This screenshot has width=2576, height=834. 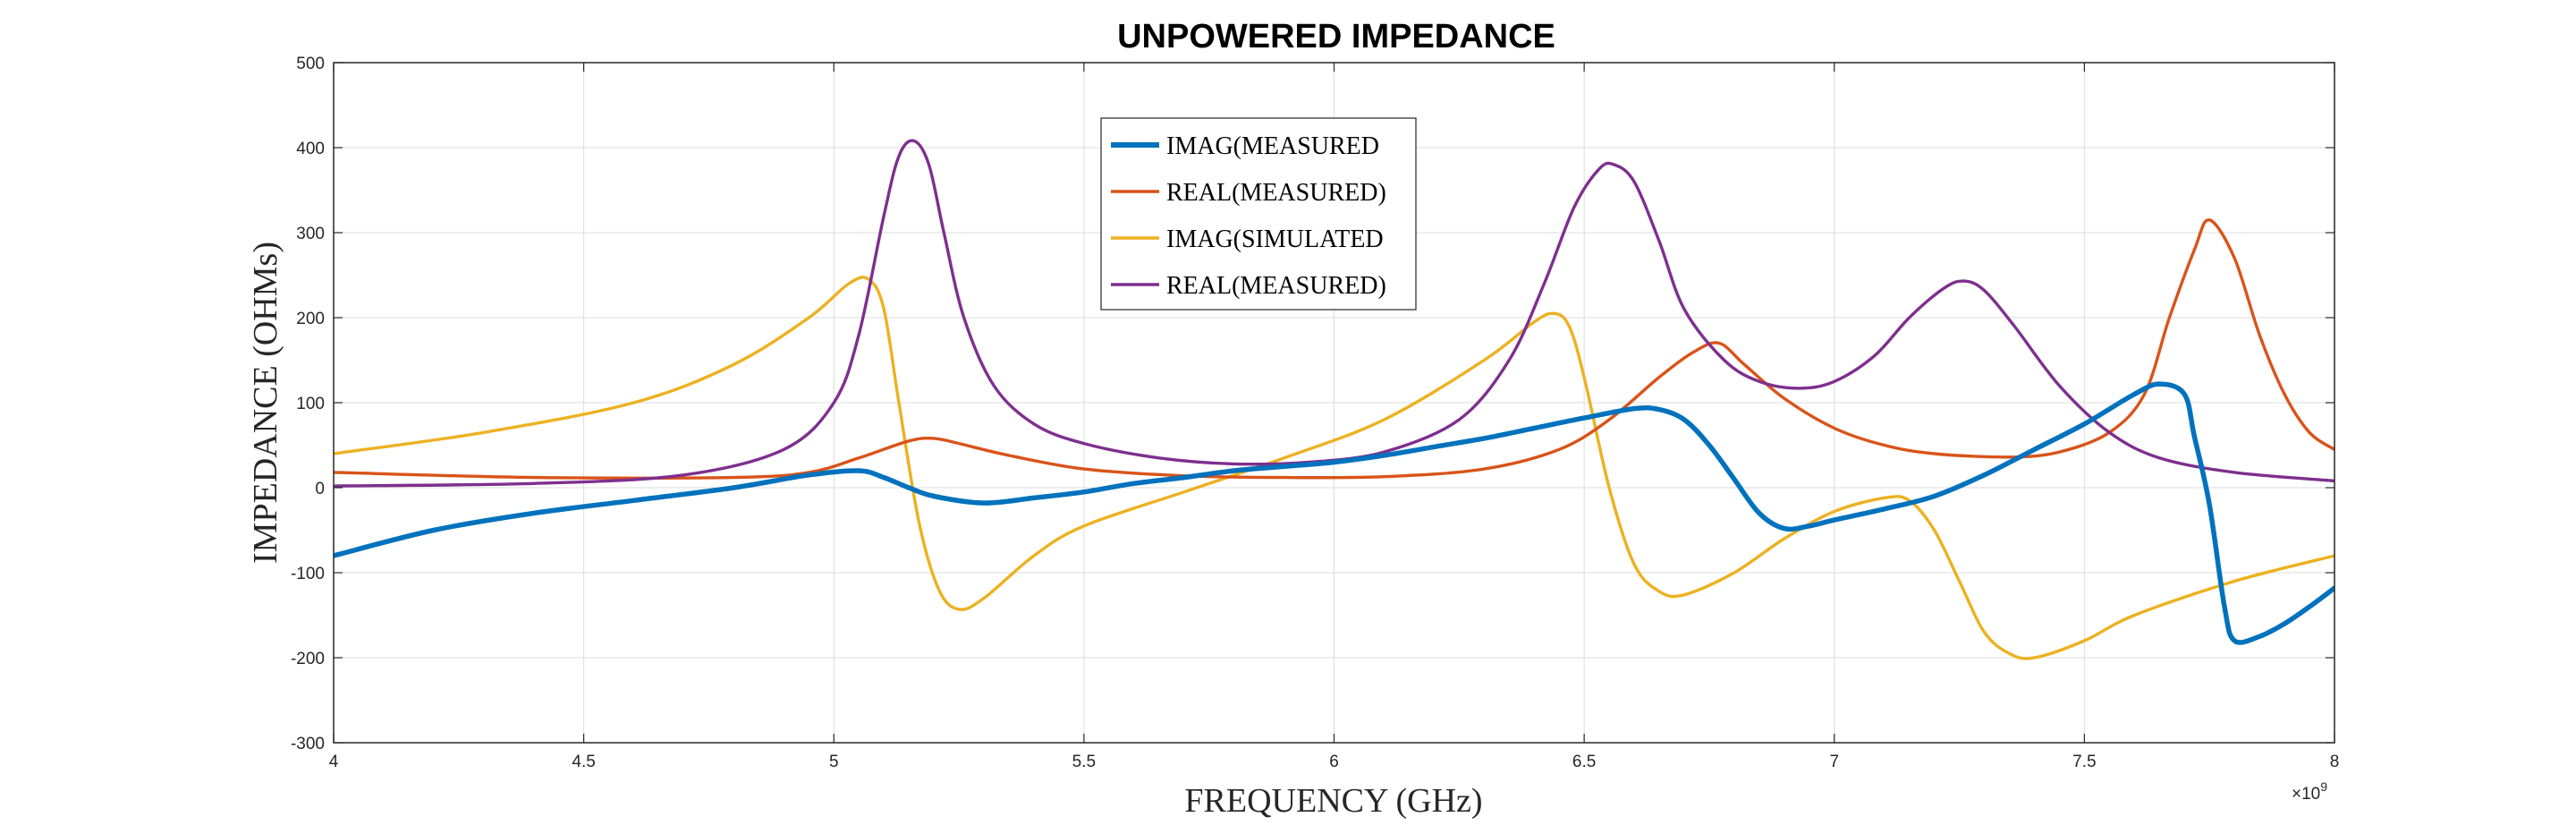 I want to click on x-tick-label: 6, so click(x=1334, y=762).